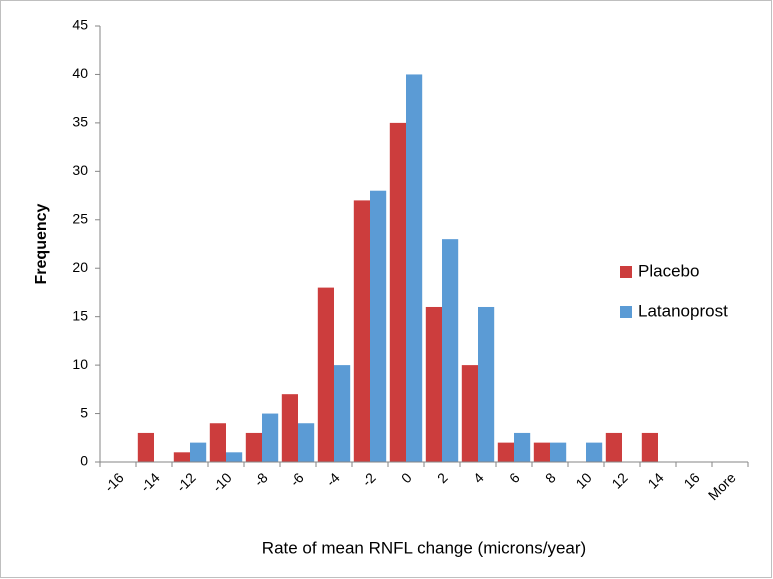  Describe the element at coordinates (80, 364) in the screenshot. I see `y-tick-label: 10` at that location.